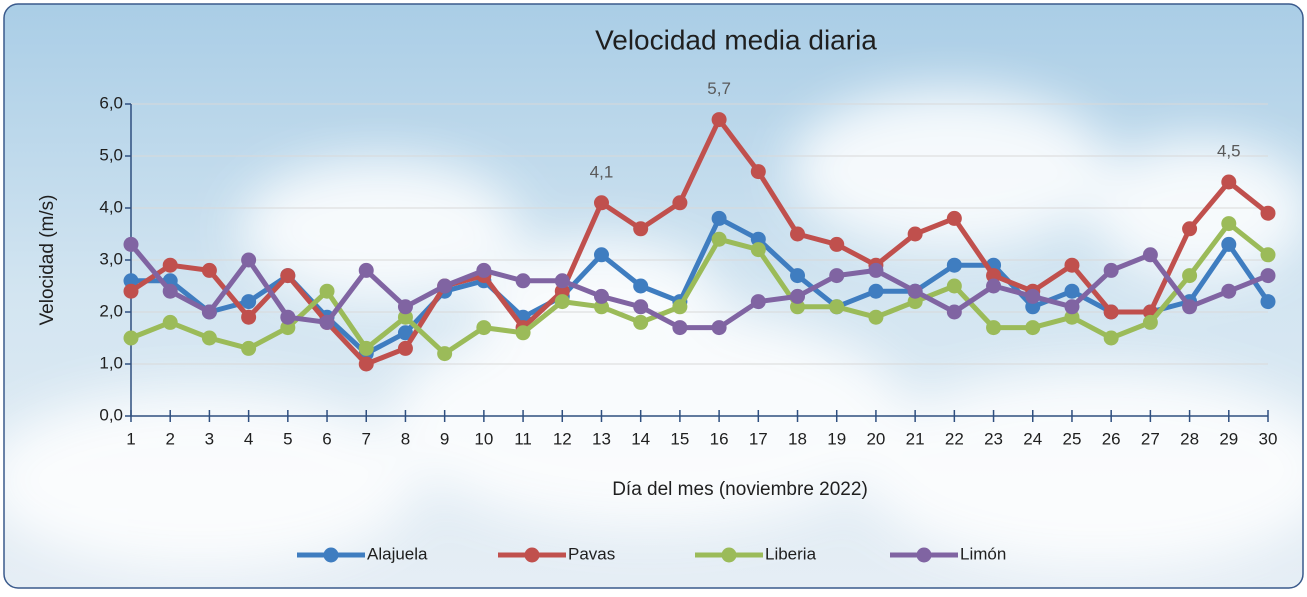 This screenshot has height=597, width=1307. Describe the element at coordinates (1111, 438) in the screenshot. I see `x-tick-label: 26` at that location.